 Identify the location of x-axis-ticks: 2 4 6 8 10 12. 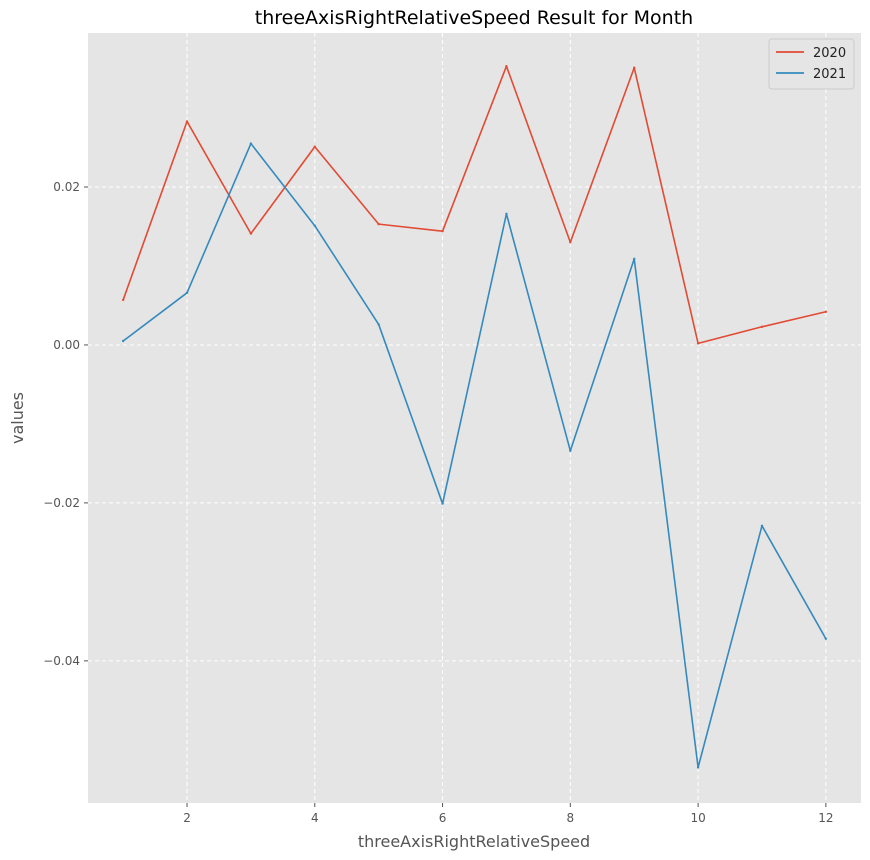
(508, 814).